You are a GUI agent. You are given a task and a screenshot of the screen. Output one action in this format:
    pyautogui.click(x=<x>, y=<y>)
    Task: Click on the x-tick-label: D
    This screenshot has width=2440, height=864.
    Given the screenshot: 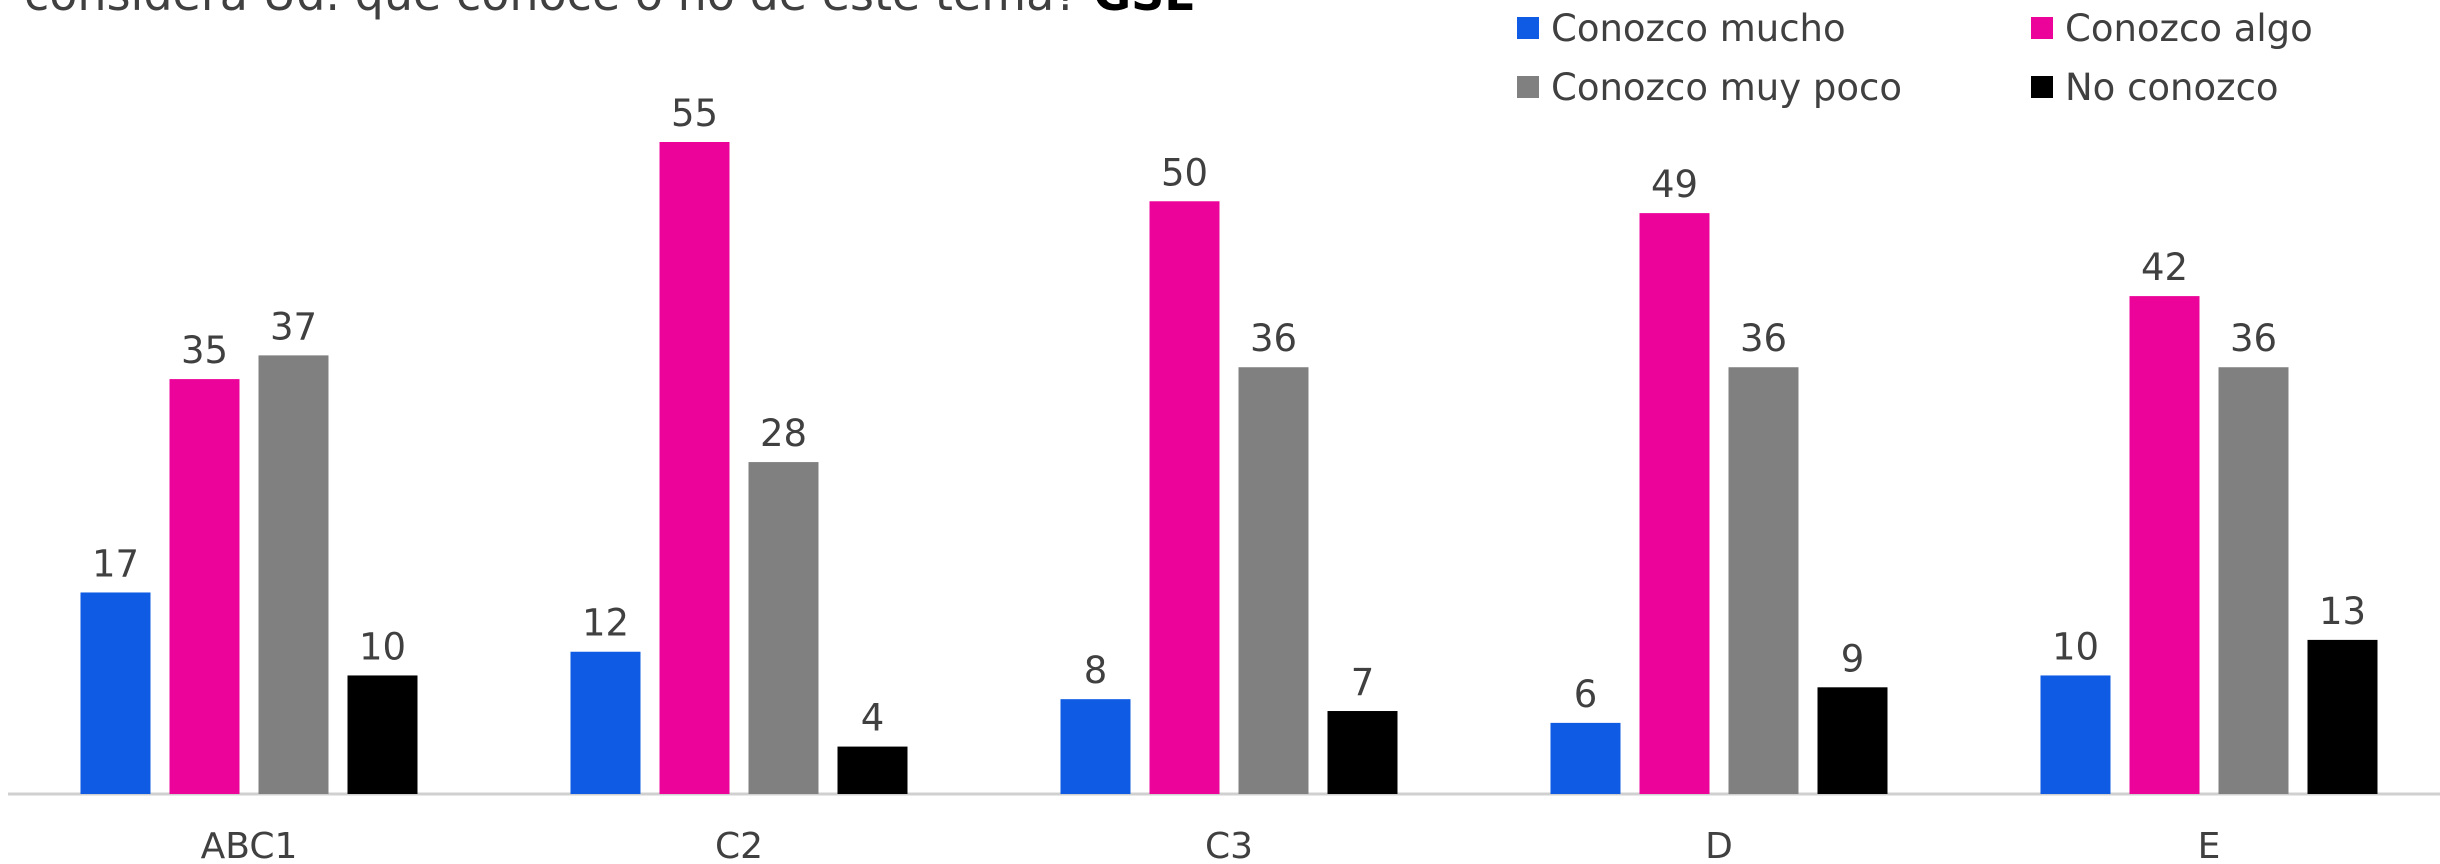 What is the action you would take?
    pyautogui.click(x=1719, y=845)
    